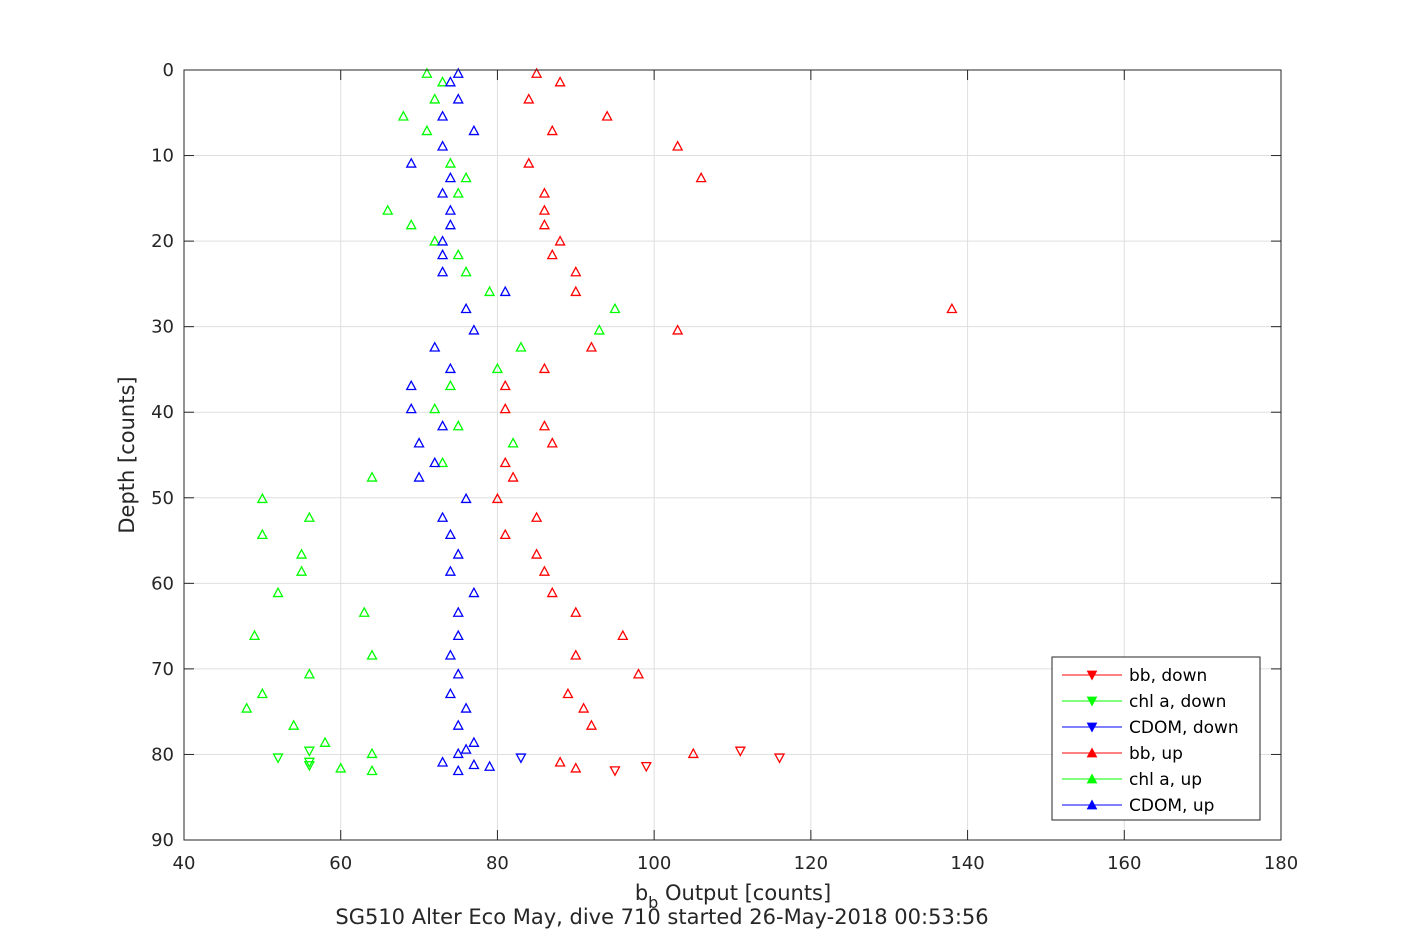 This screenshot has width=1417, height=945. What do you see at coordinates (733, 896) in the screenshot?
I see `x-axis-label: bb Output [counts]` at bounding box center [733, 896].